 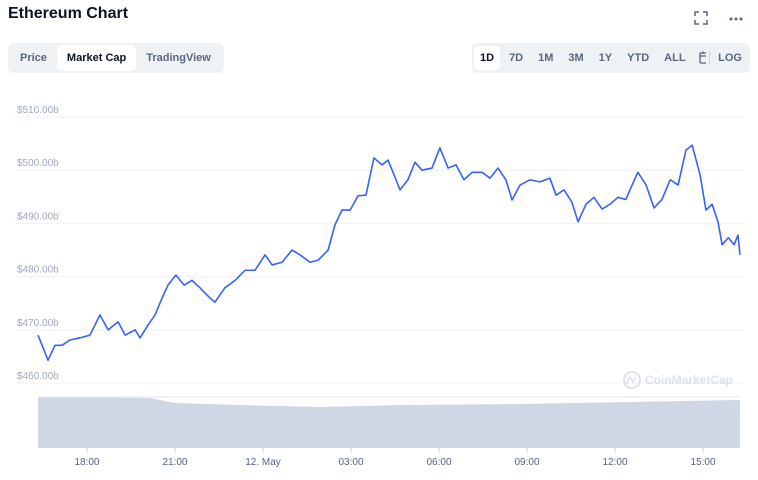 I want to click on tab: TradingView, so click(x=178, y=58).